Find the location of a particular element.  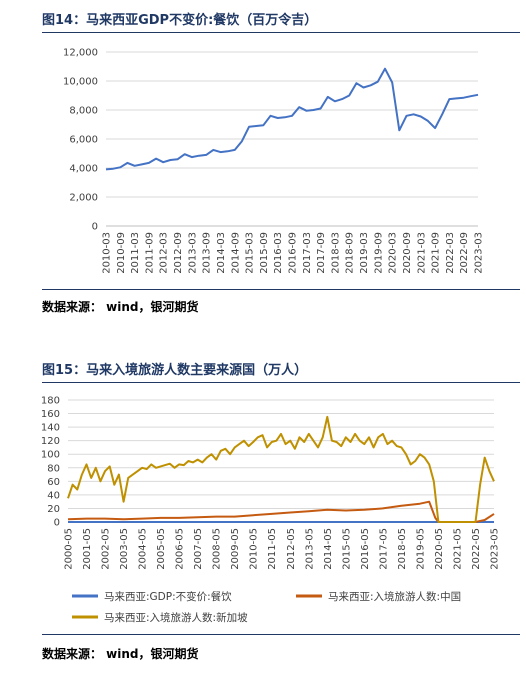

x-tick-label: 2000-05 is located at coordinates (69, 549).